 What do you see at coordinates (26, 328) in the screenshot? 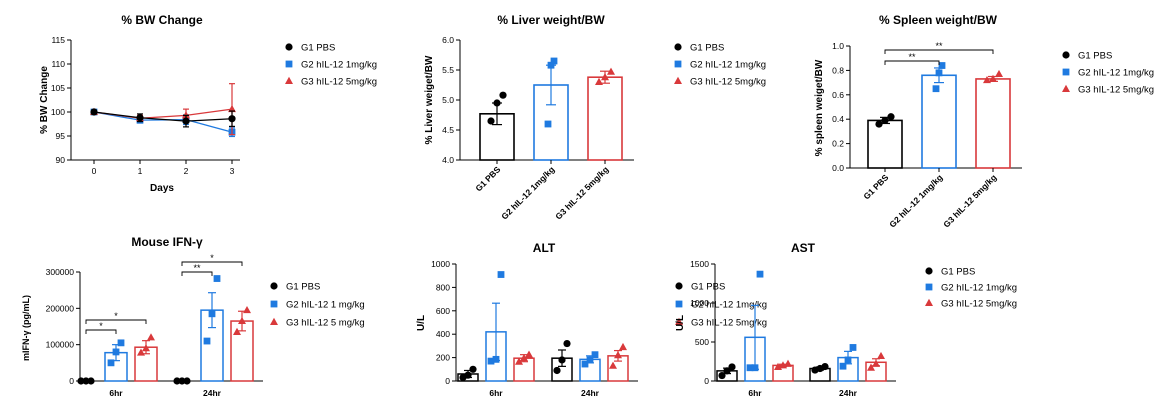
I see `y-axis-label-mouse-ifng: mIFN-γ (pg/mL)` at bounding box center [26, 328].